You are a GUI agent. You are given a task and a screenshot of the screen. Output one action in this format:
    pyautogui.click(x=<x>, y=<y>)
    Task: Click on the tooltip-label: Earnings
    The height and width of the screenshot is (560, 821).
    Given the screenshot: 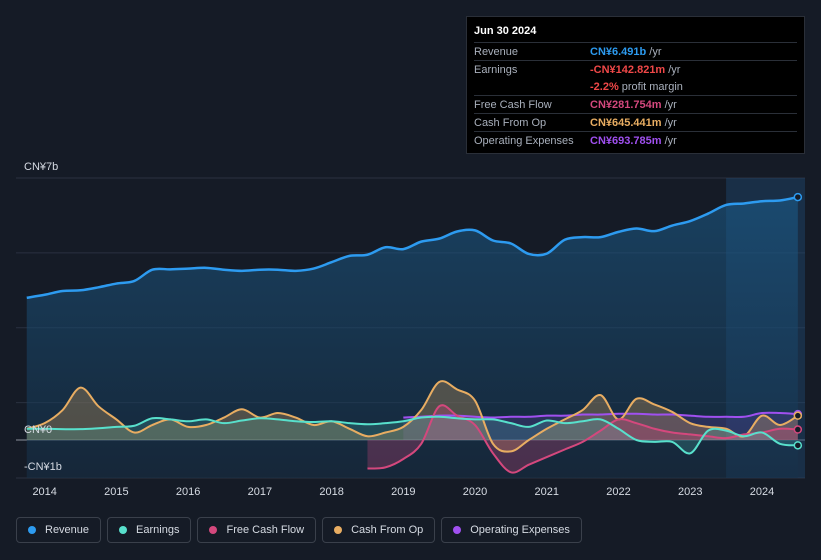 What is the action you would take?
    pyautogui.click(x=496, y=69)
    